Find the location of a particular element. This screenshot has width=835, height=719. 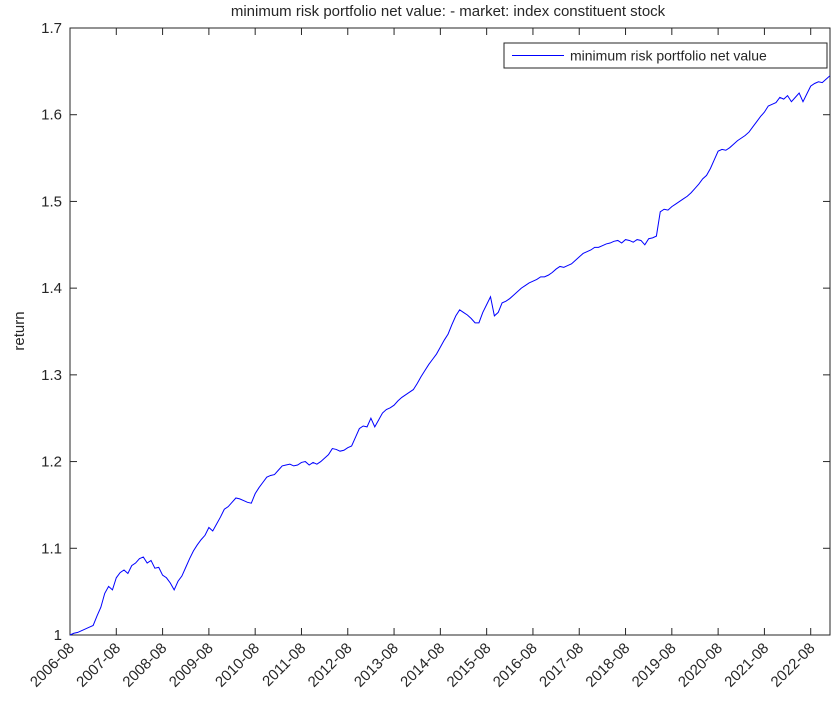

x-tick-label: 2008-08 is located at coordinates (144, 665).